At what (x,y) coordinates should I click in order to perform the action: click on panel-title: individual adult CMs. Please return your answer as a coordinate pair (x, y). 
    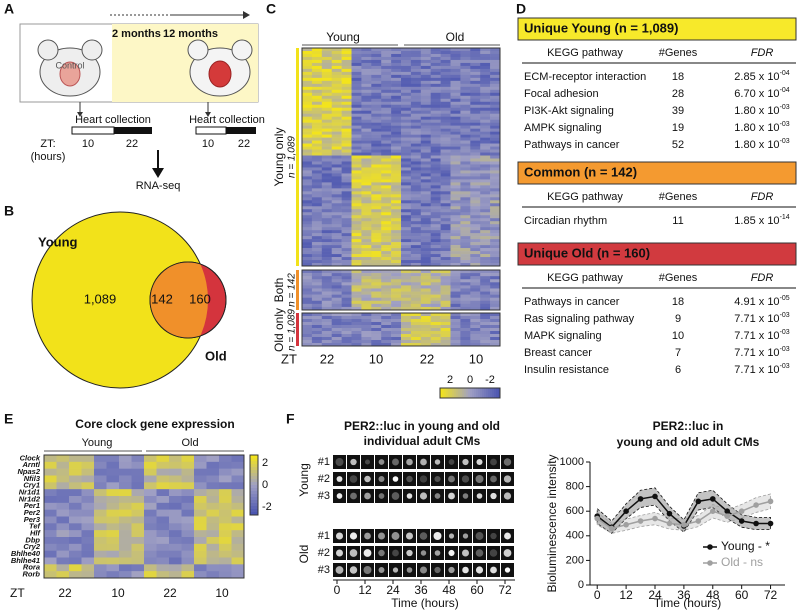
    Looking at the image, I should click on (422, 441).